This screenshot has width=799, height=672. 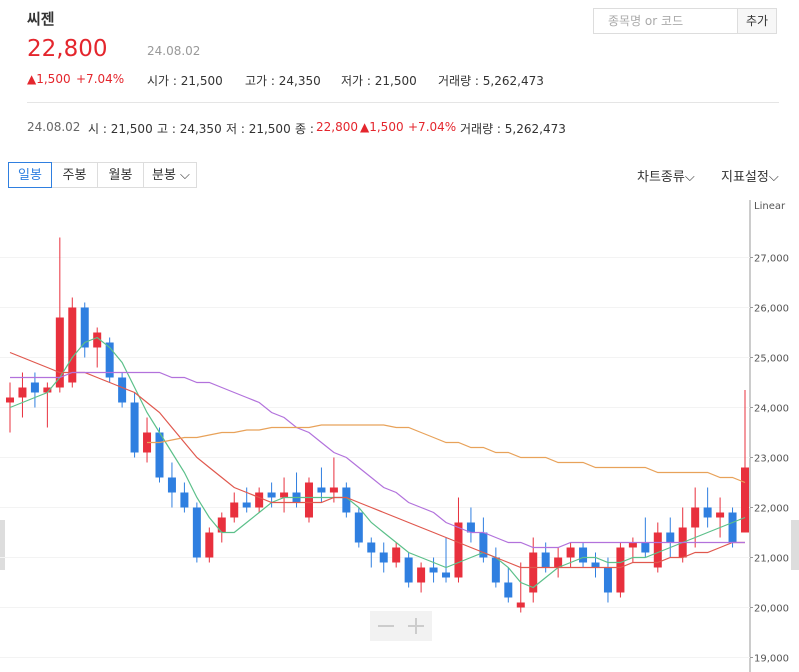 I want to click on detail-date: 24.08.02, so click(x=54, y=127).